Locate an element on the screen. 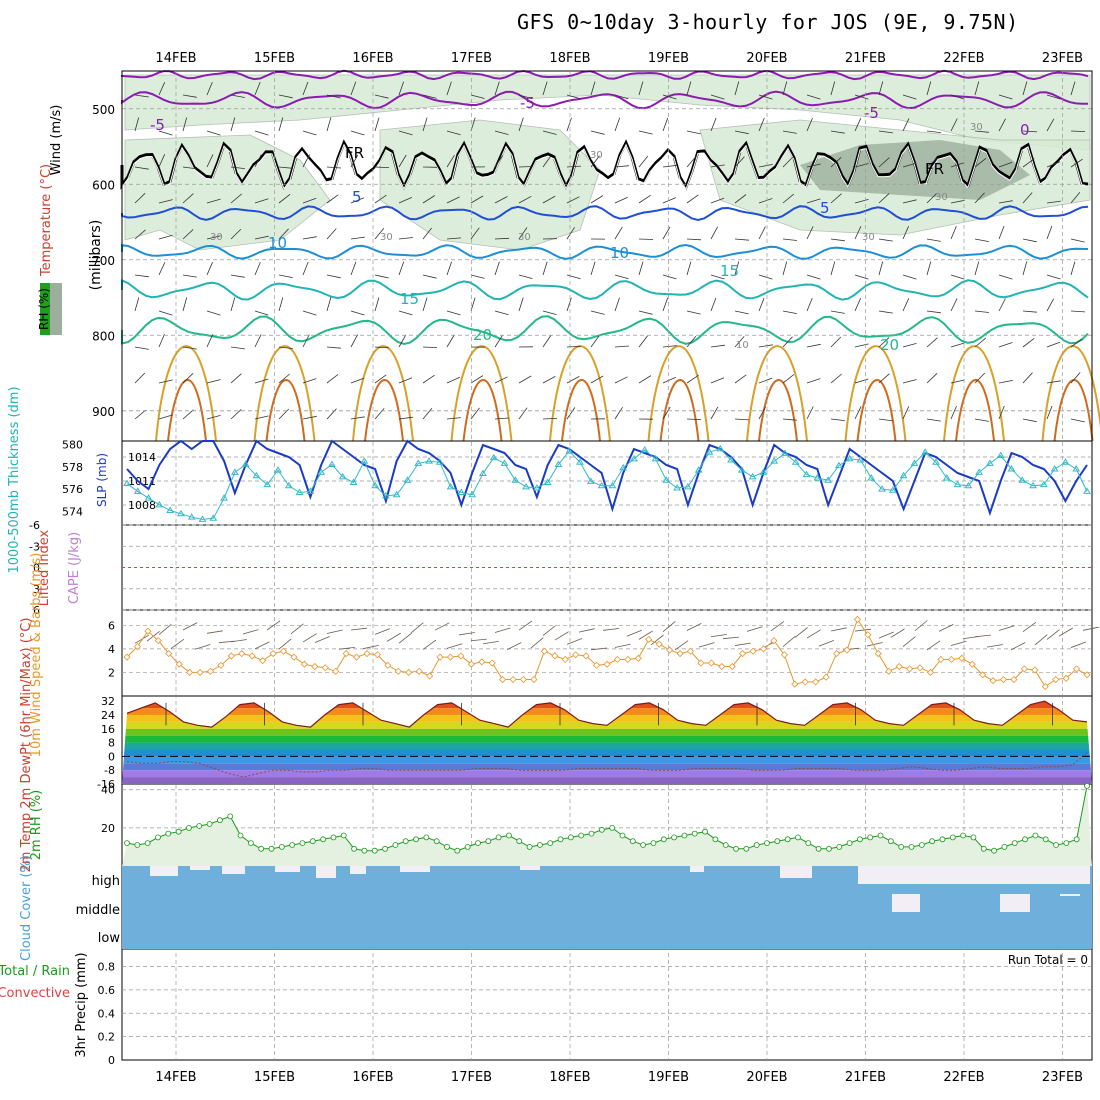 Image resolution: width=1100 pixels, height=1100 pixels. pressure-tick-label: 900 is located at coordinates (103, 412).